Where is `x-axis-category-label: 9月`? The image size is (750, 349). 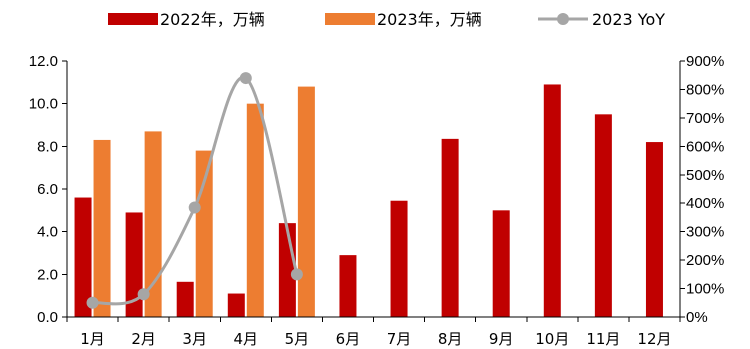
x-axis-category-label: 9月 is located at coordinates (501, 339).